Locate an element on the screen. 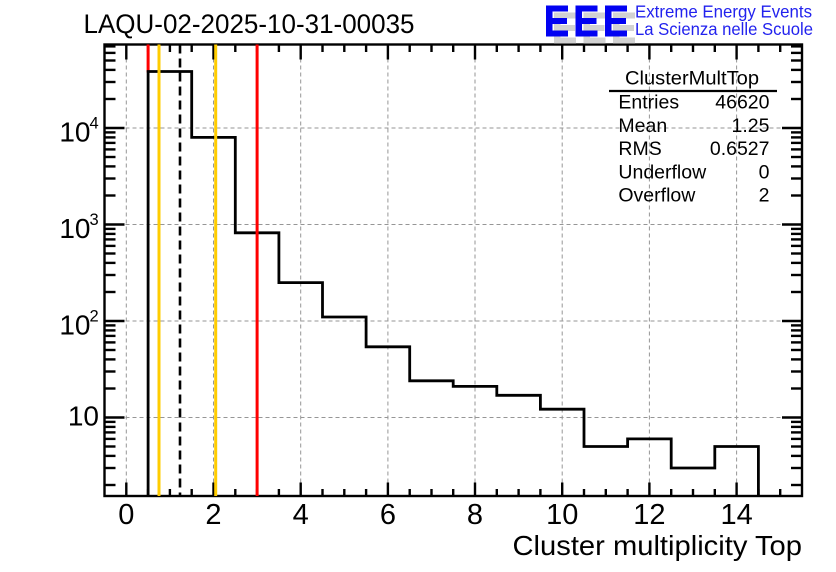  svg-text: 46620 is located at coordinates (742, 103).